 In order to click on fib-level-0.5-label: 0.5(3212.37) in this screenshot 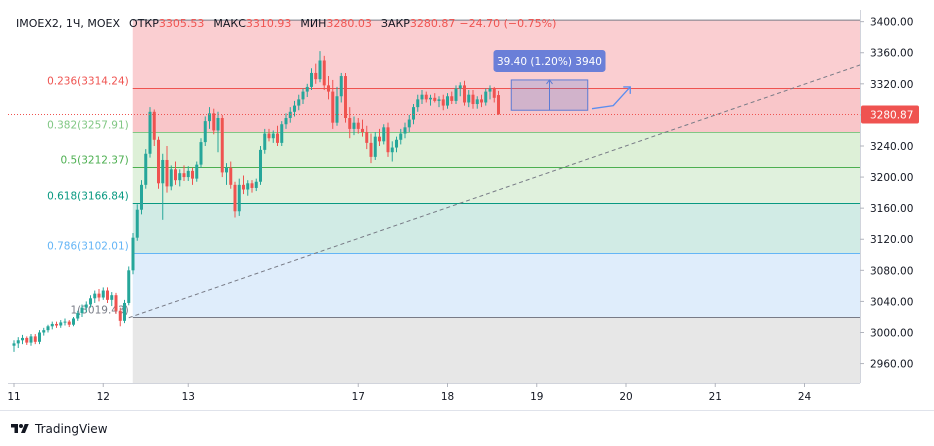, I will do `click(94, 161)`.